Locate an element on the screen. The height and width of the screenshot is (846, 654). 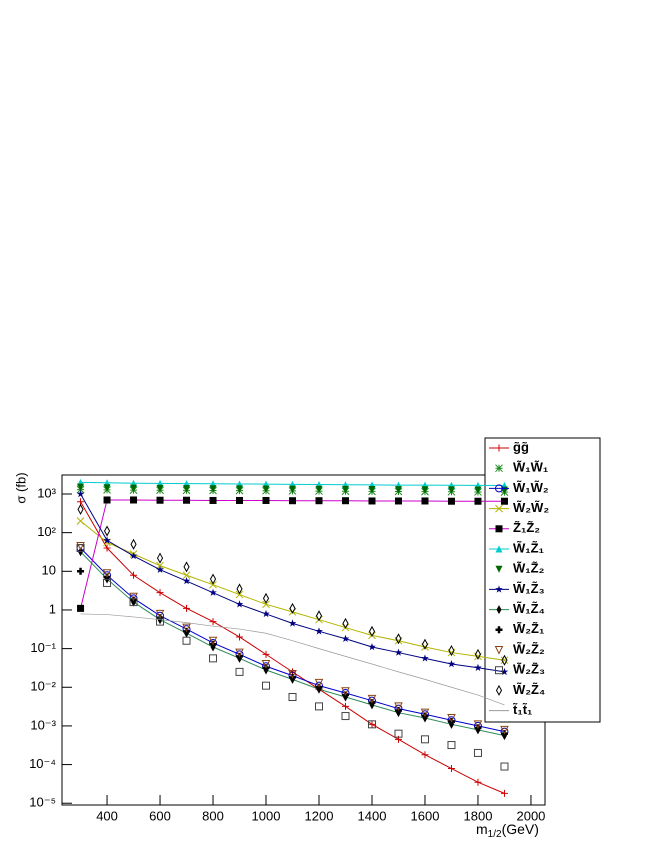
y-tick-label: 10 is located at coordinates (49, 570).